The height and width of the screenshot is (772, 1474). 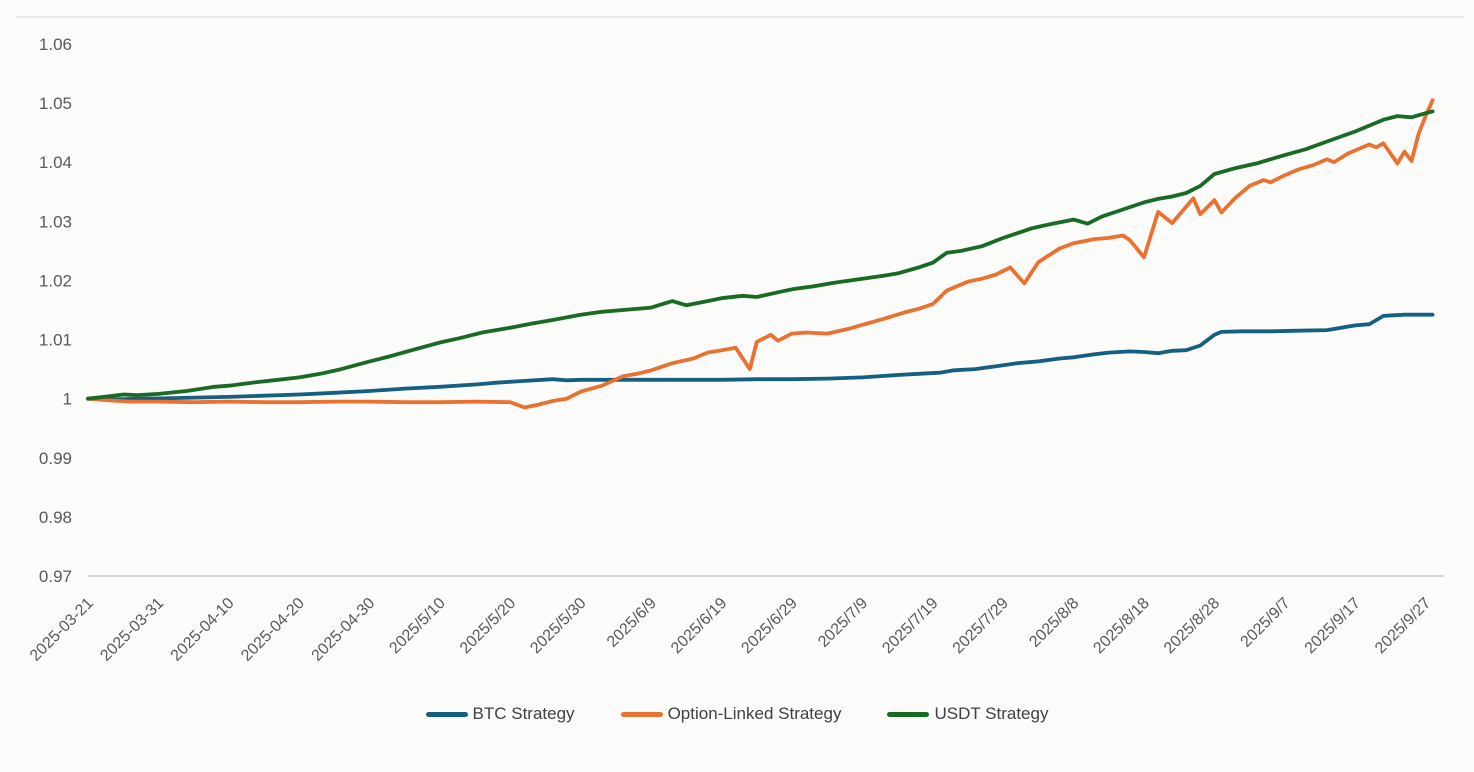 What do you see at coordinates (760, 357) in the screenshot?
I see `series-line-btc-strategy` at bounding box center [760, 357].